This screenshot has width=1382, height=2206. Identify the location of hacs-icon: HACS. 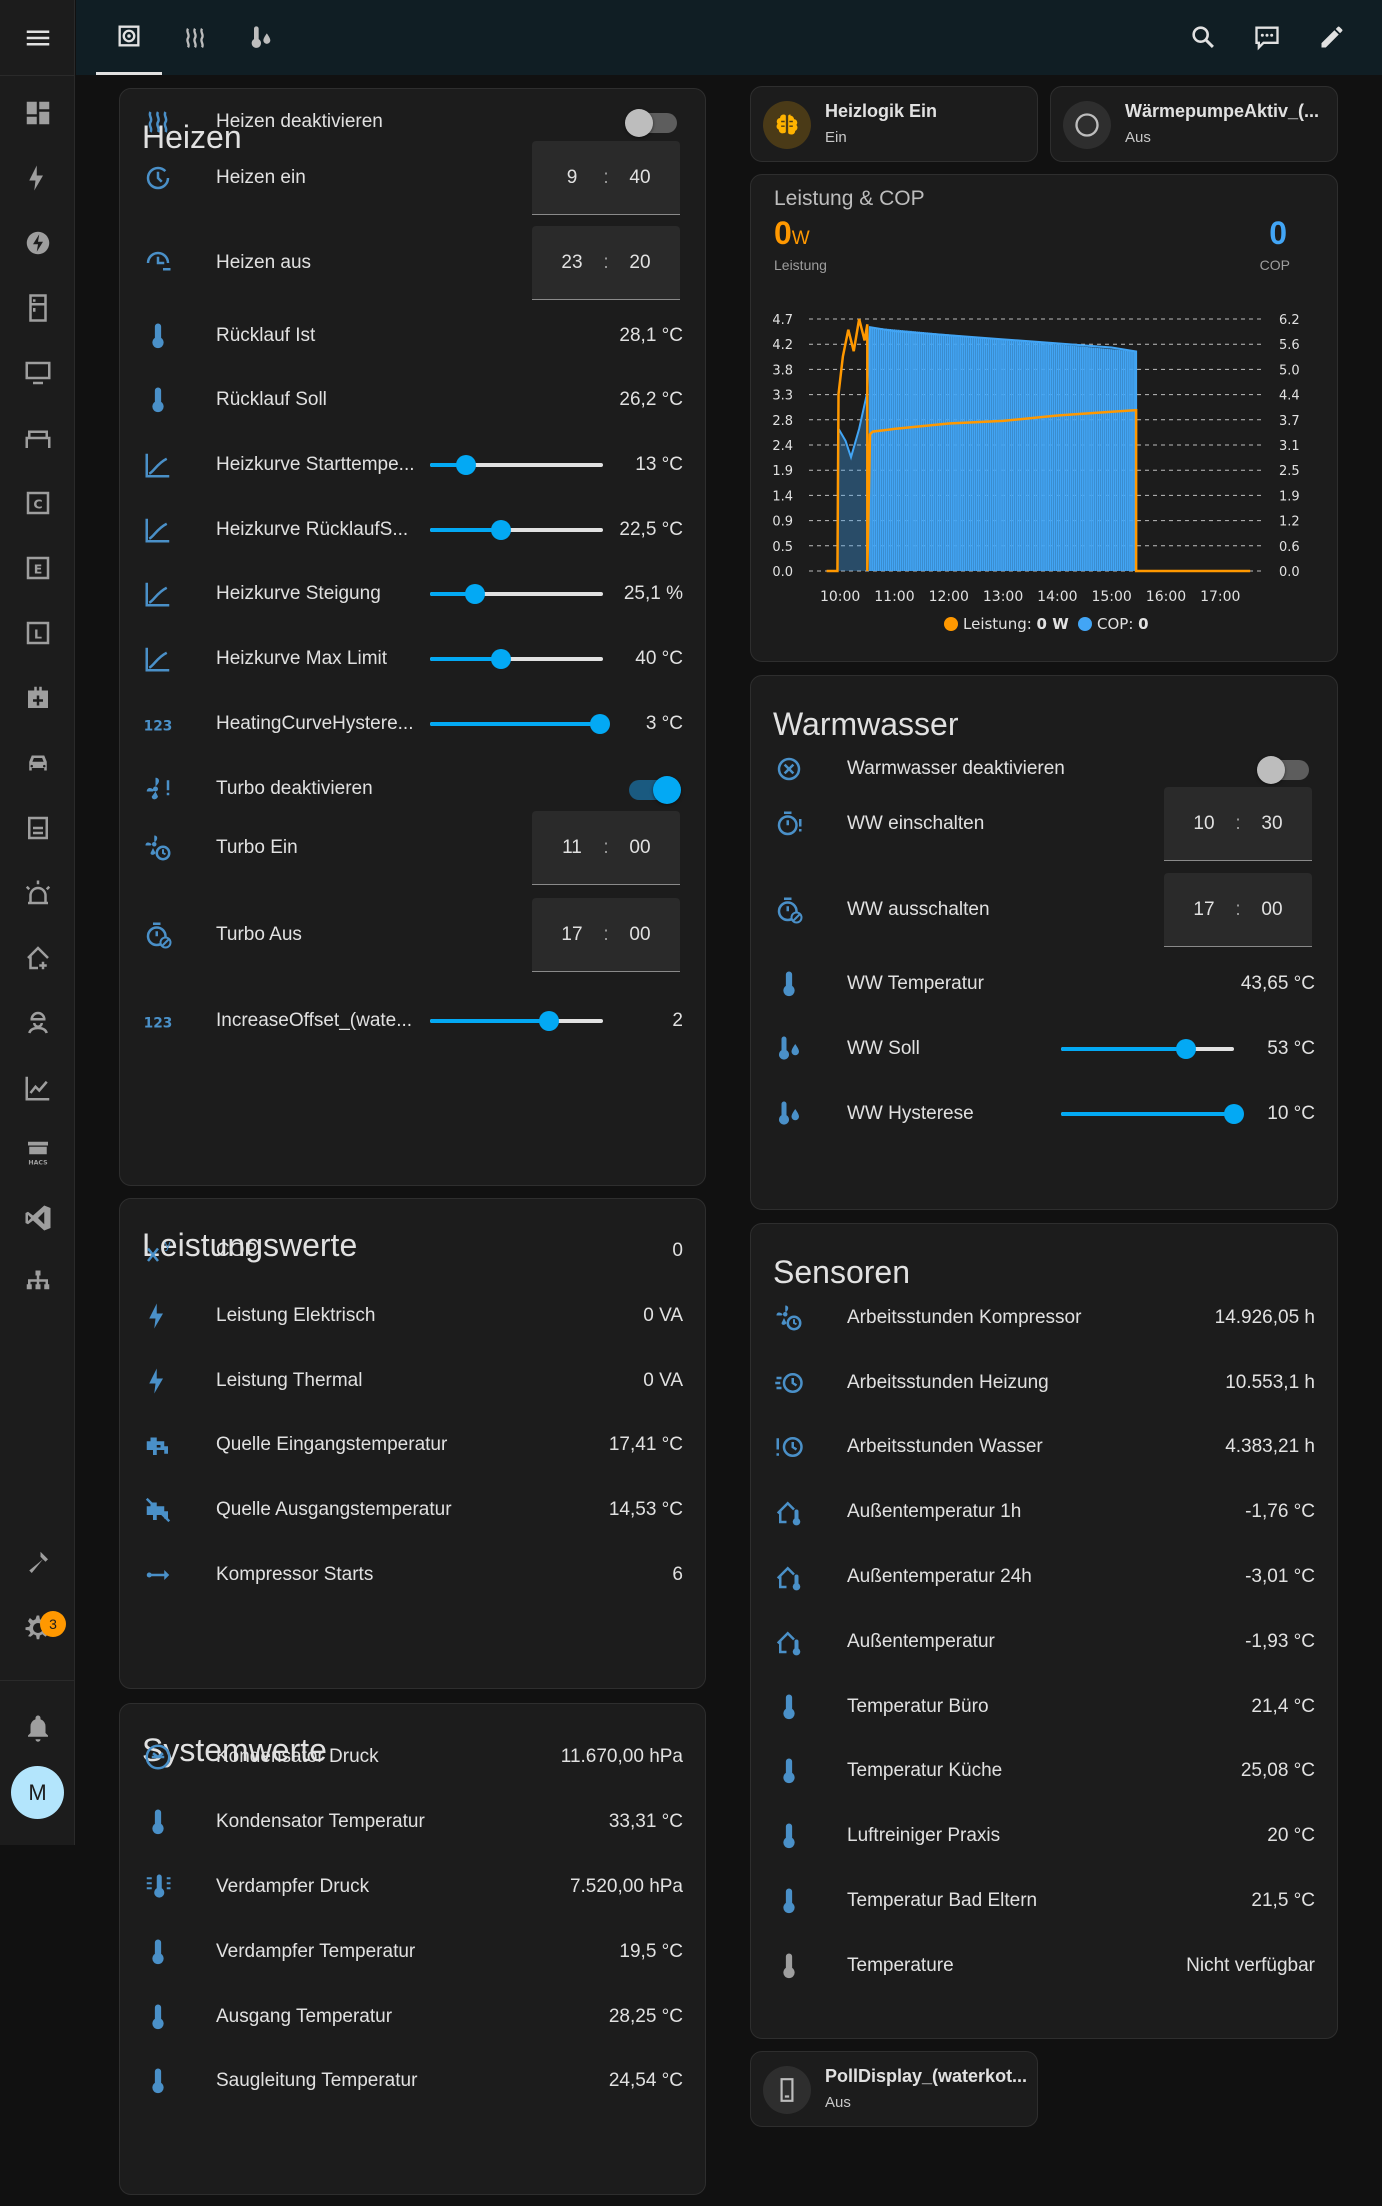
(37, 1153).